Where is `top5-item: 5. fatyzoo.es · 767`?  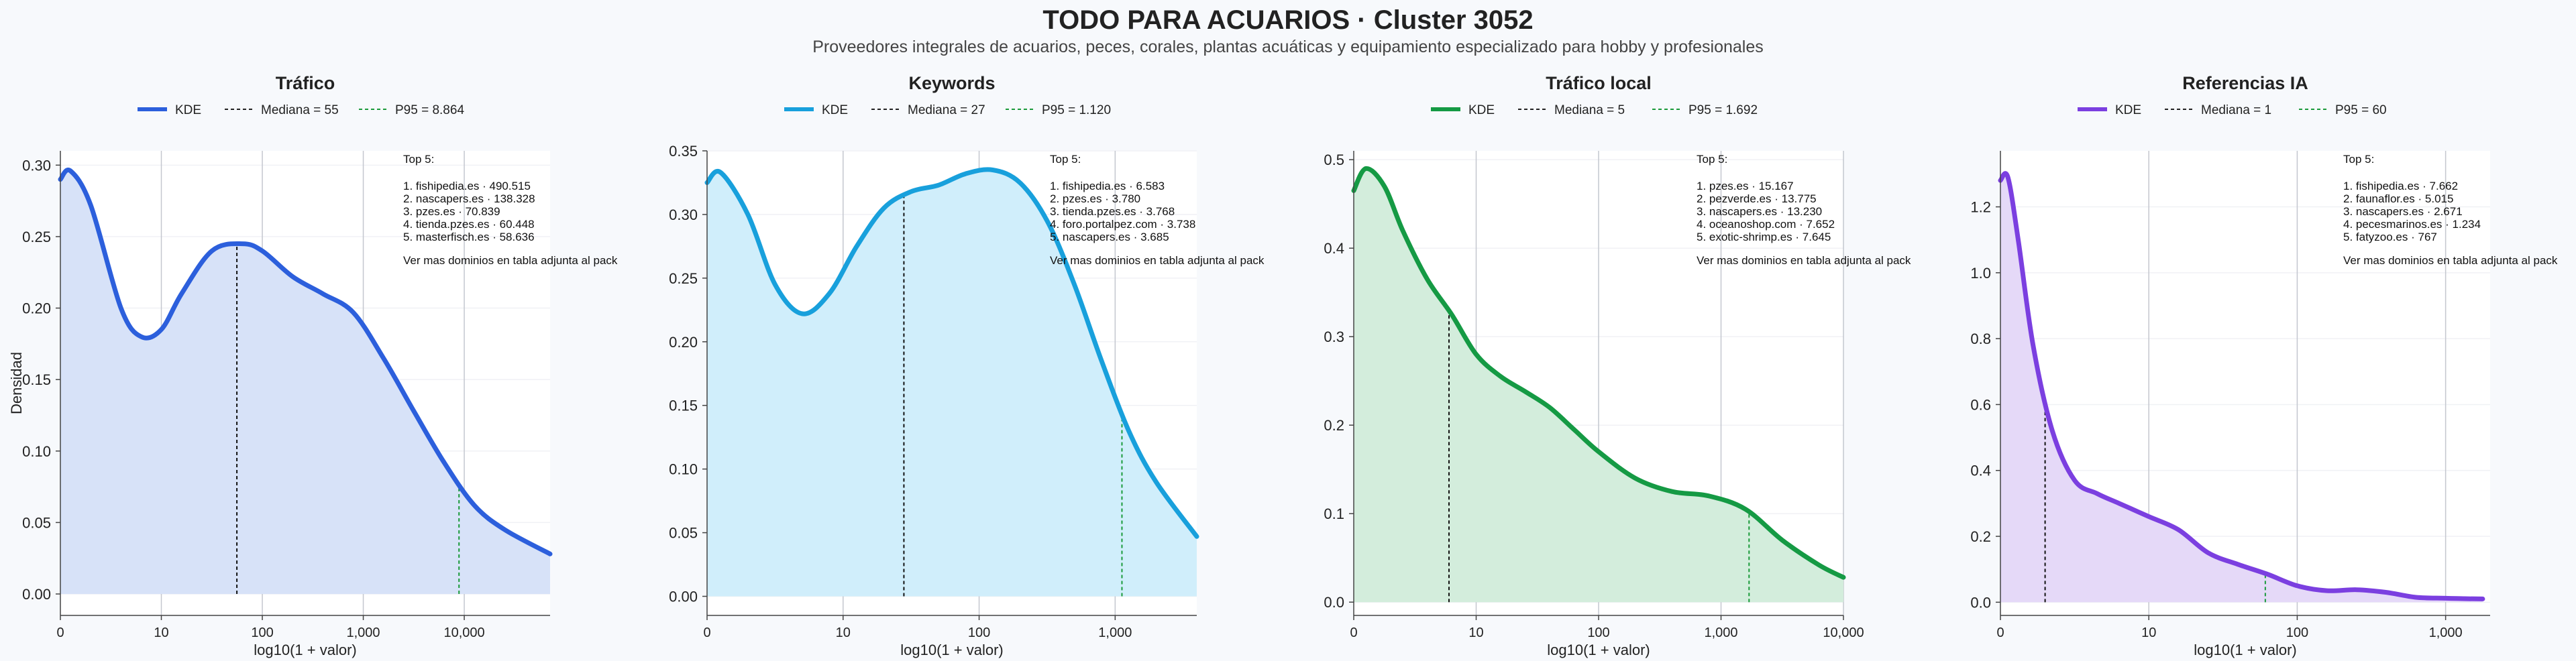
top5-item: 5. fatyzoo.es · 767 is located at coordinates (2390, 237).